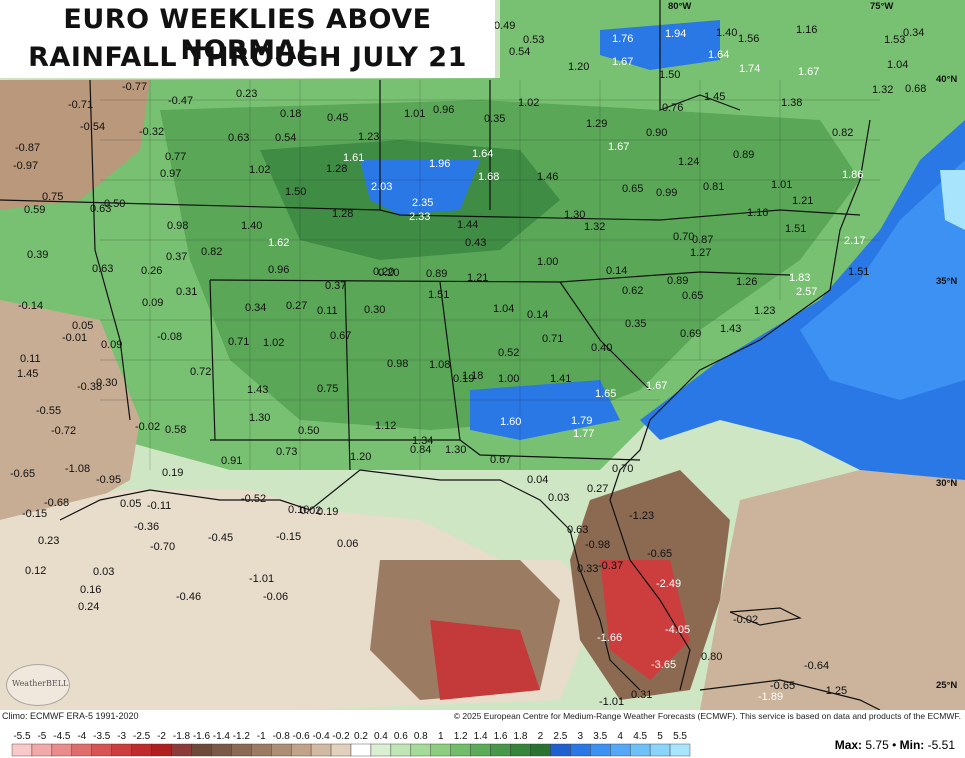 The height and width of the screenshot is (758, 965). I want to click on min-value: -5.51, so click(941, 745).